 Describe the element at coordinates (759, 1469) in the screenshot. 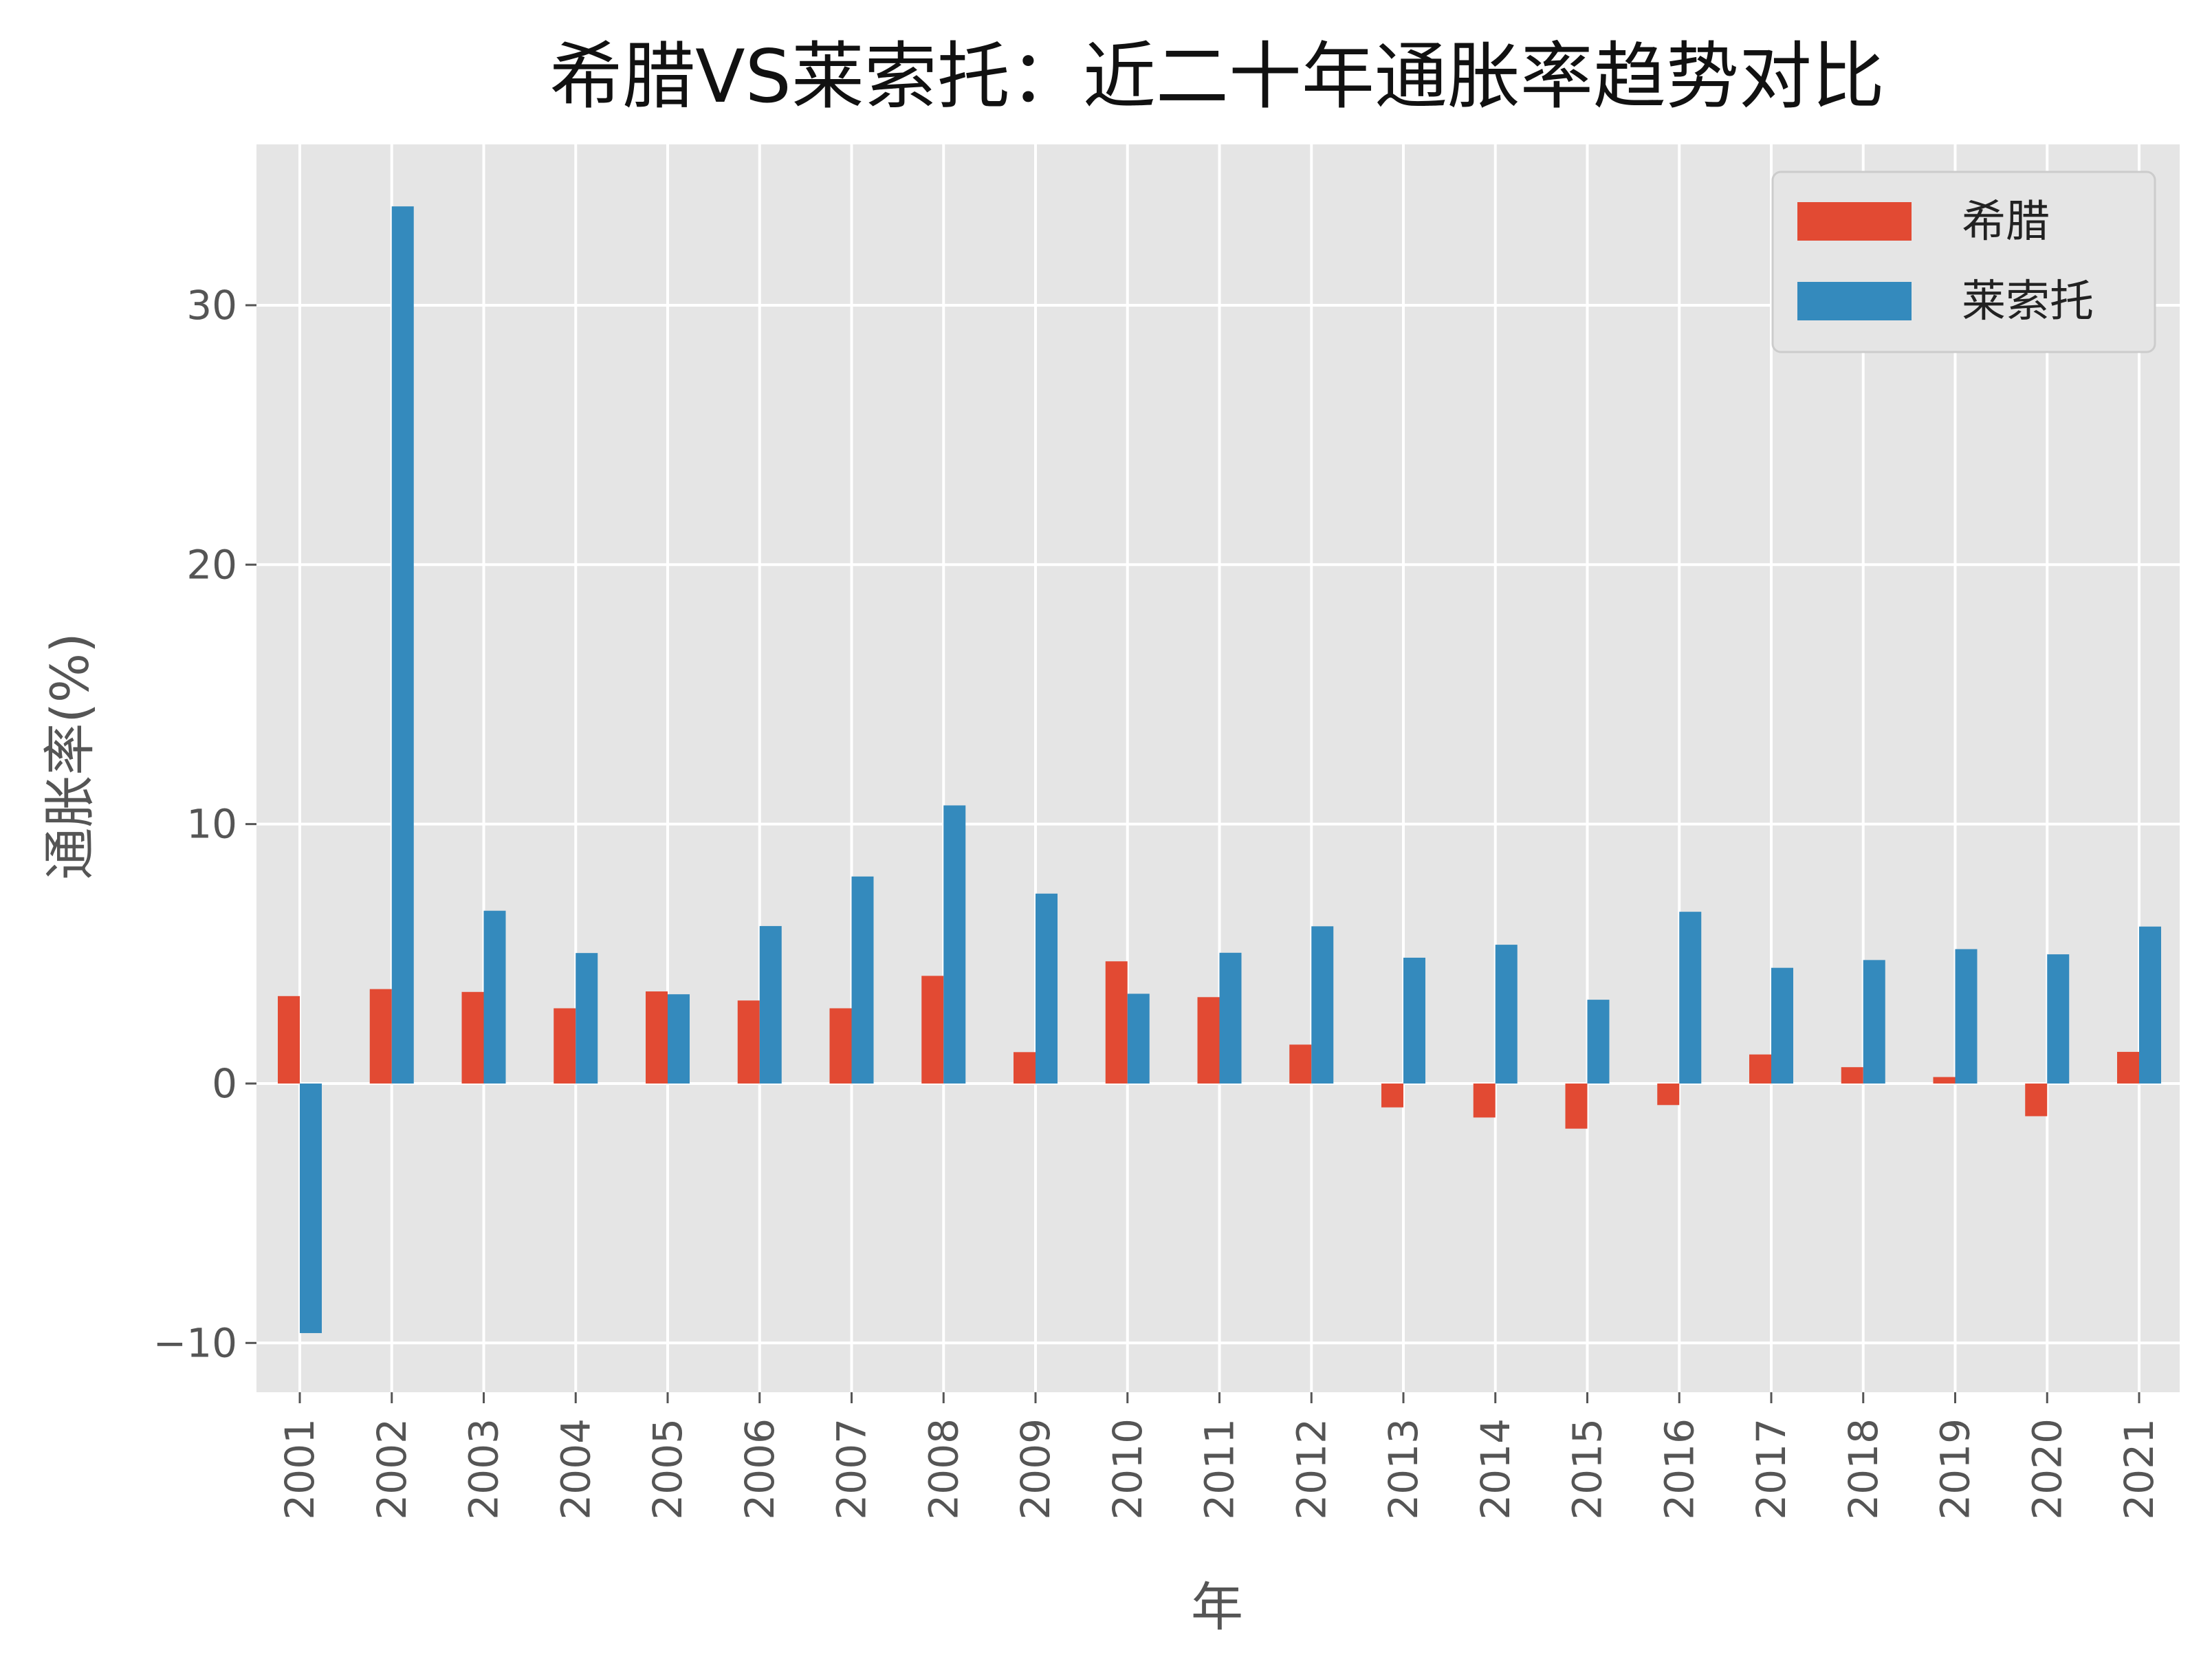

I see `x-tick-label: 2006` at that location.